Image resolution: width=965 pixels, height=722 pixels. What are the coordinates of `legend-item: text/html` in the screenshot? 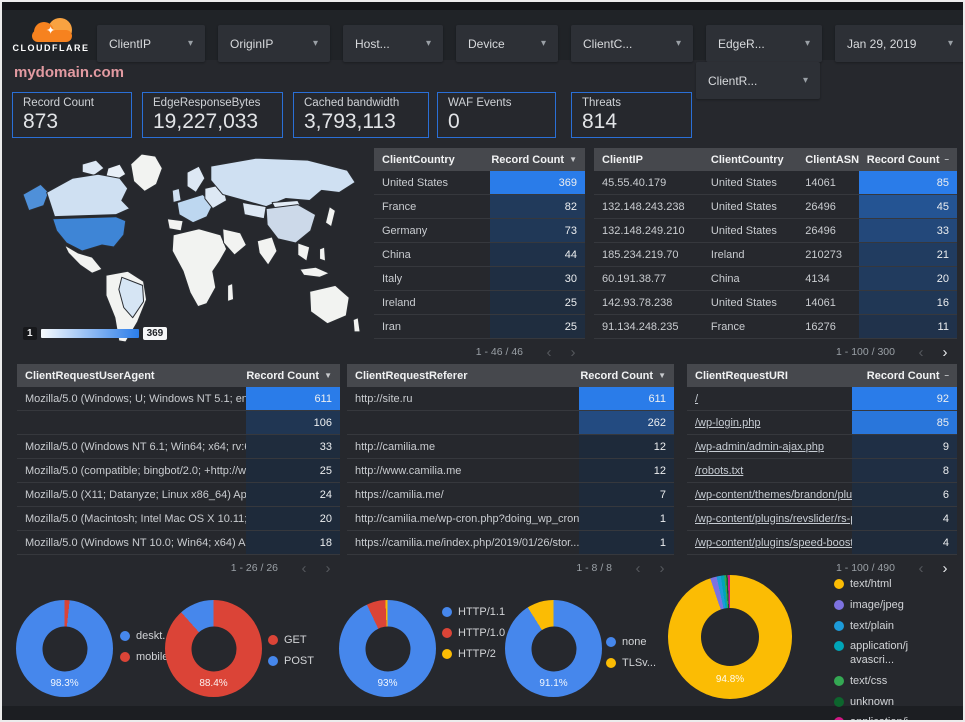 It's located at (873, 585).